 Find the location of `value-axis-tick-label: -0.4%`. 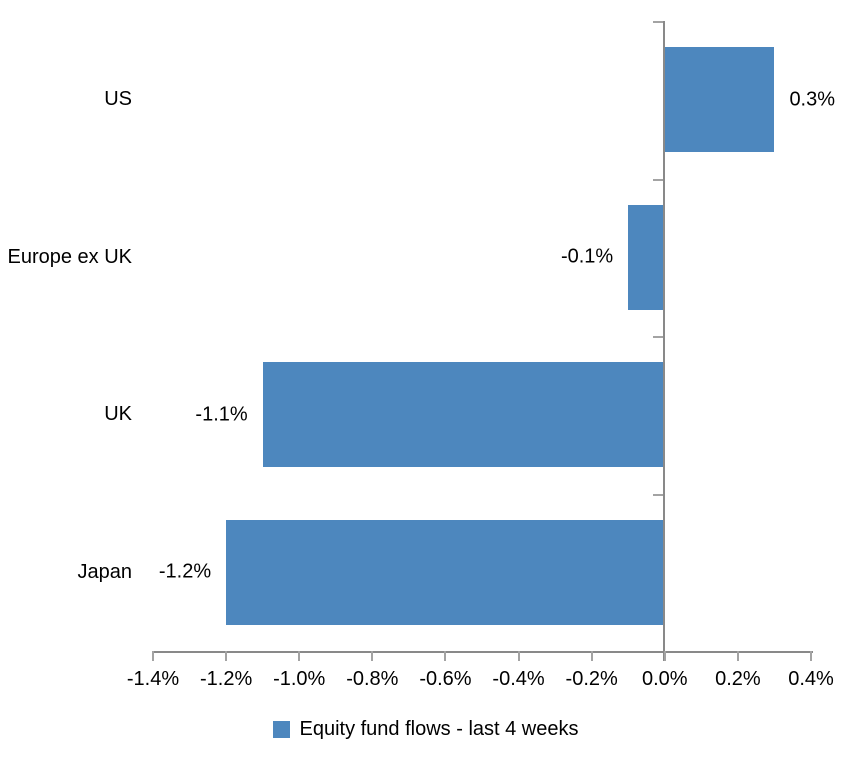

value-axis-tick-label: -0.4% is located at coordinates (518, 679).